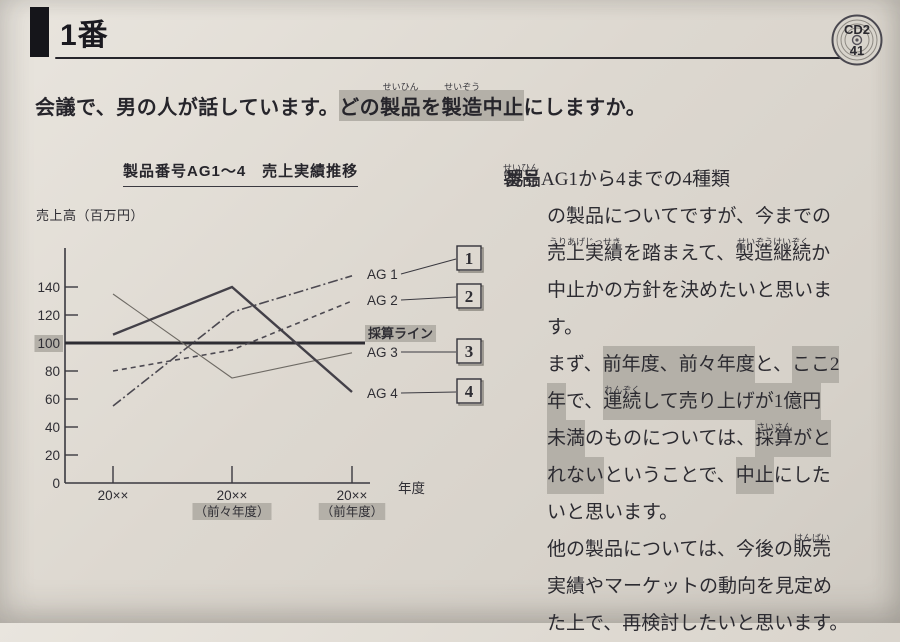  I want to click on y-tick-label: 140, so click(48, 287).